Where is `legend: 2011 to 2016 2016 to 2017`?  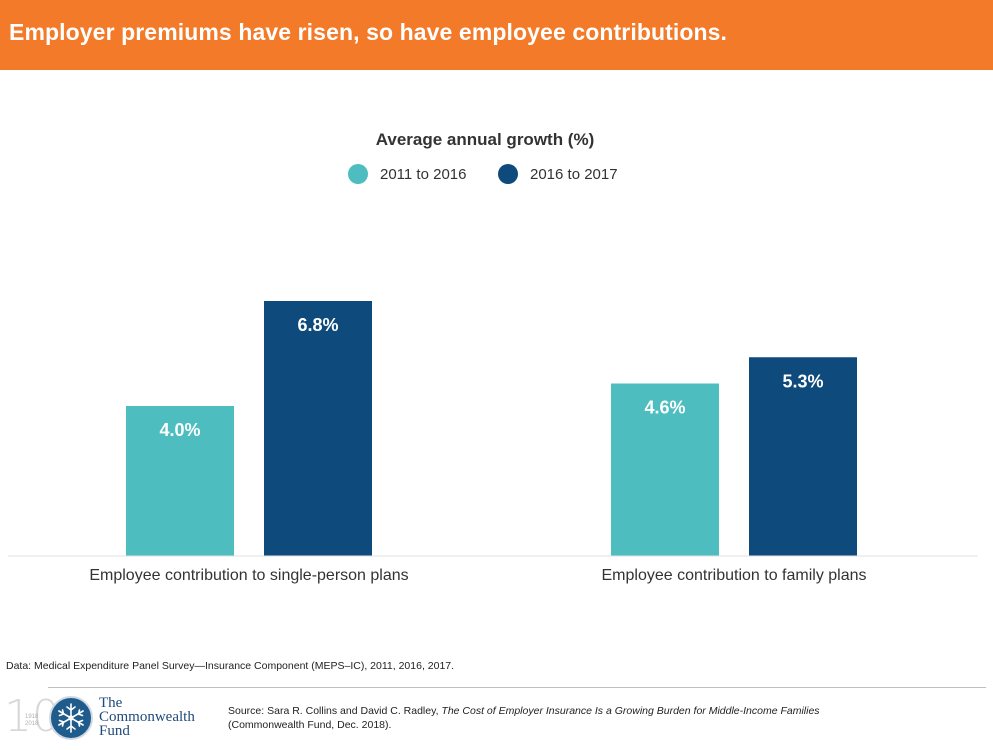 legend: 2011 to 2016 2016 to 2017 is located at coordinates (483, 174).